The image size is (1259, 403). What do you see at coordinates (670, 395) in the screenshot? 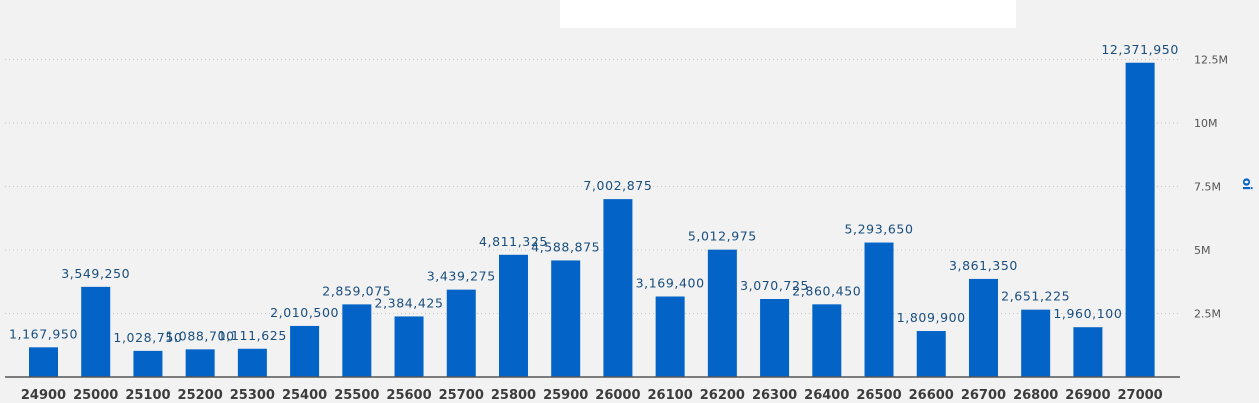
I see `x-tick-label: 26100` at bounding box center [670, 395].